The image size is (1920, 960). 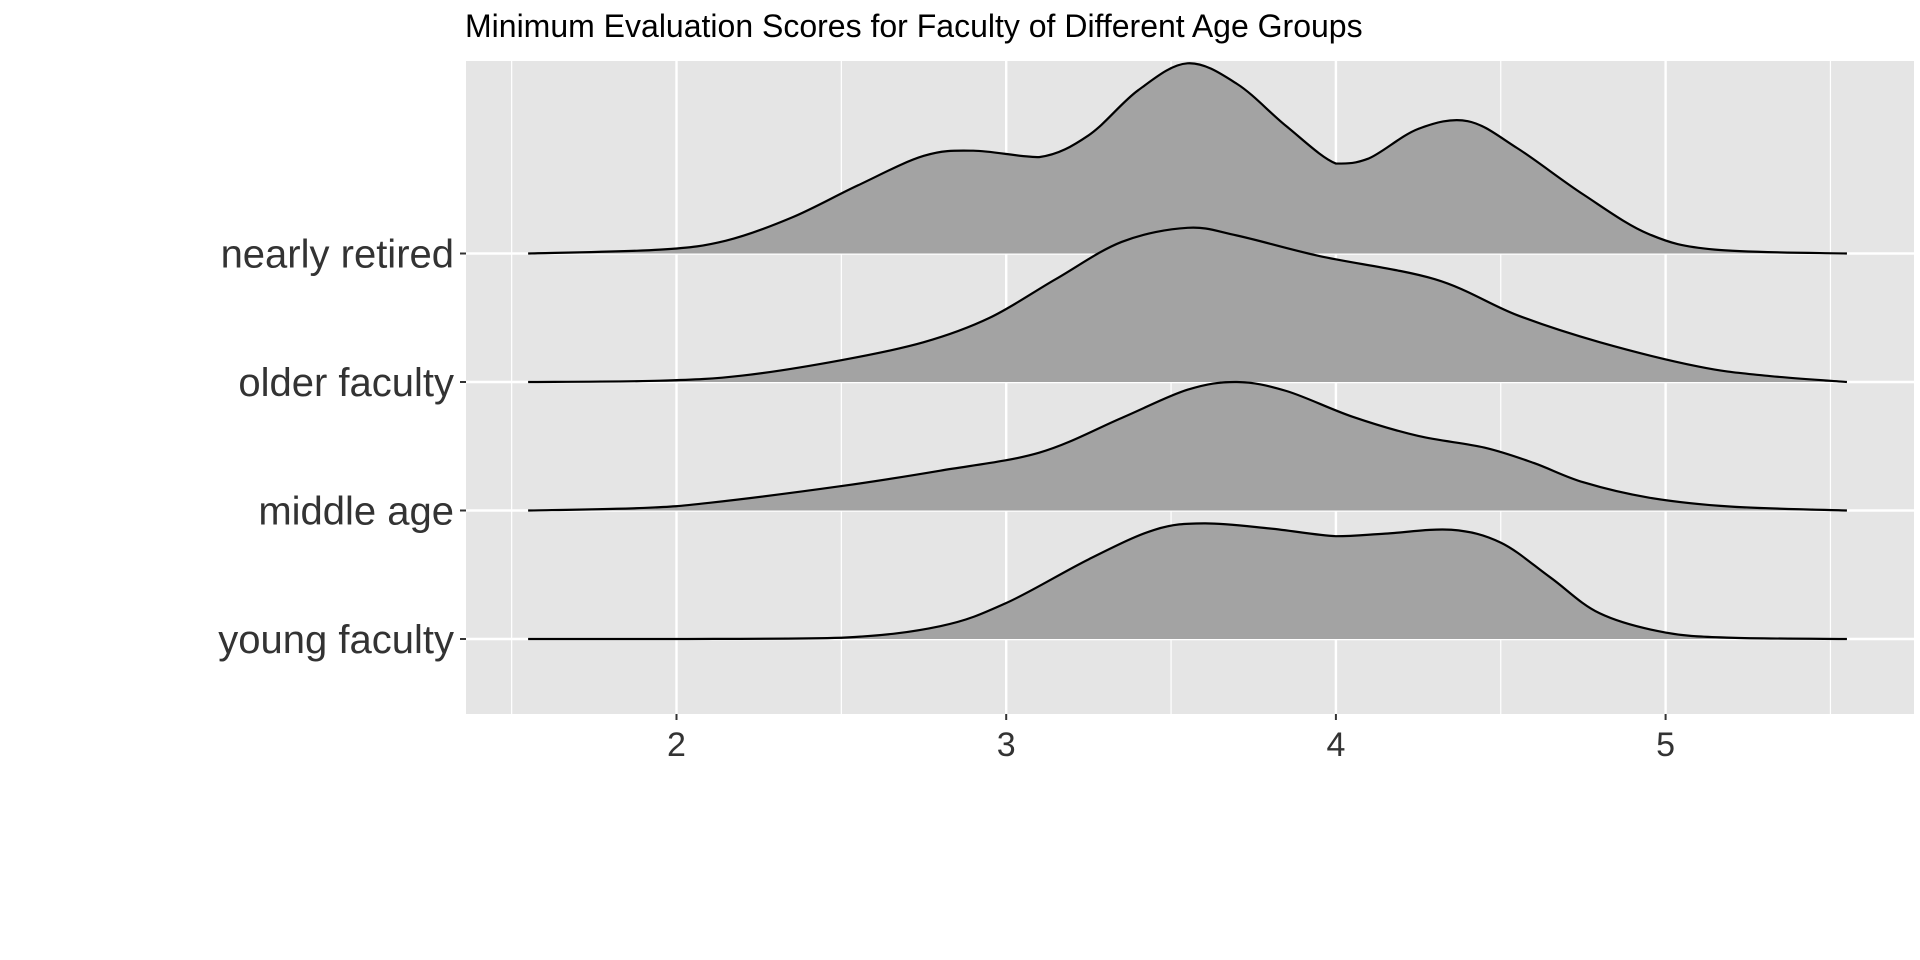 What do you see at coordinates (1665, 745) in the screenshot?
I see `x-tick-label: 5` at bounding box center [1665, 745].